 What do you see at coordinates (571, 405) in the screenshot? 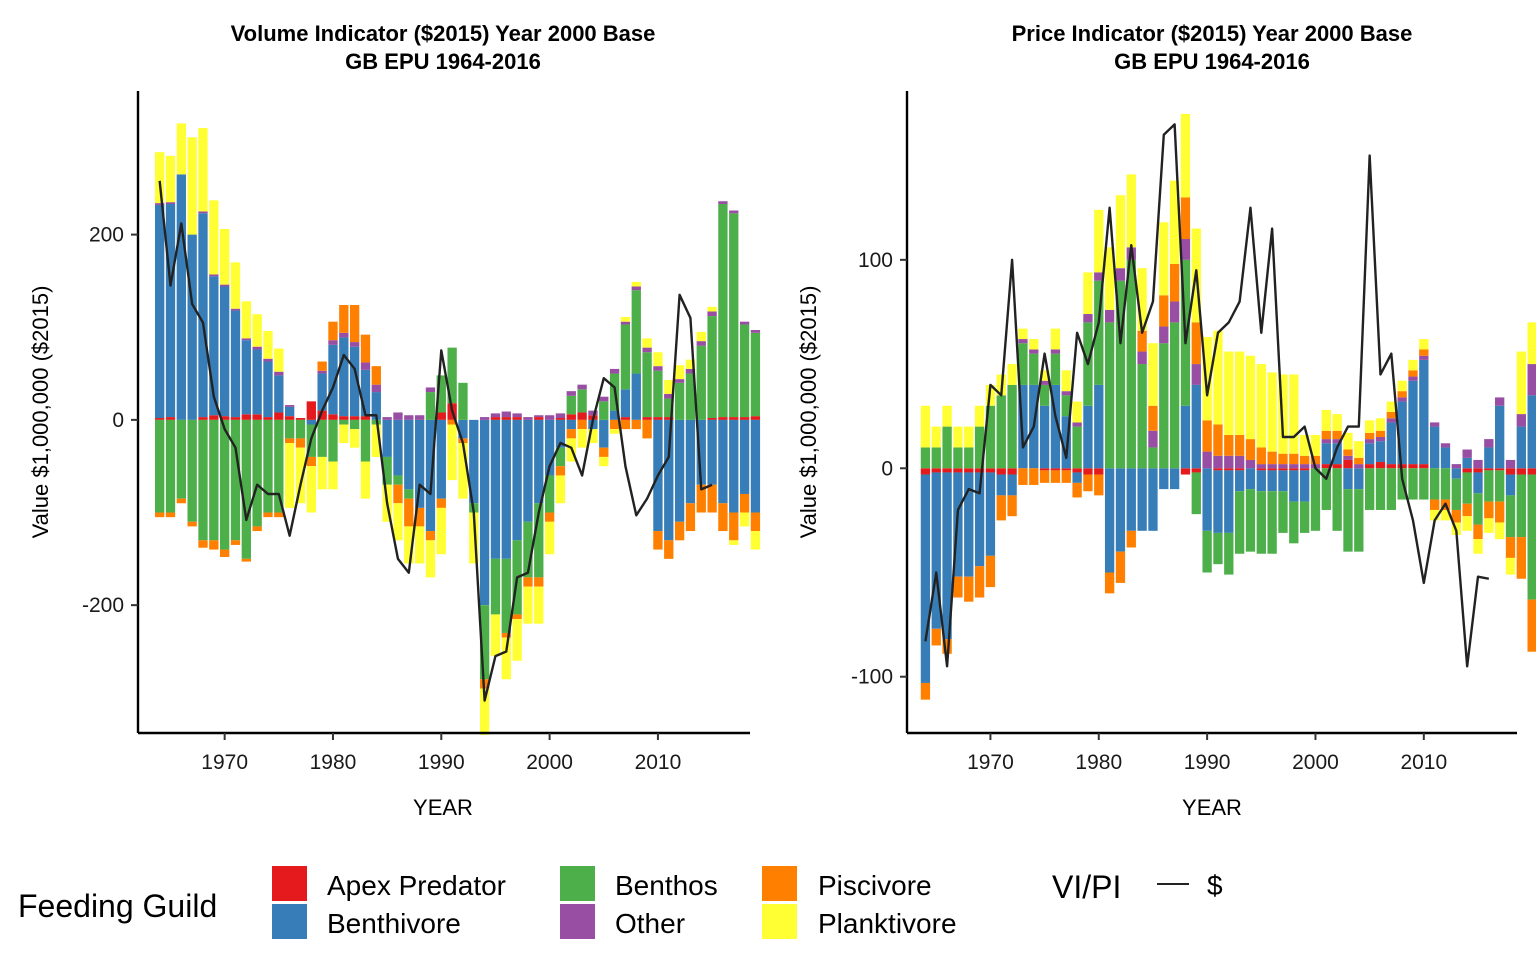
I see `volume-bar-benthos-2002` at bounding box center [571, 405].